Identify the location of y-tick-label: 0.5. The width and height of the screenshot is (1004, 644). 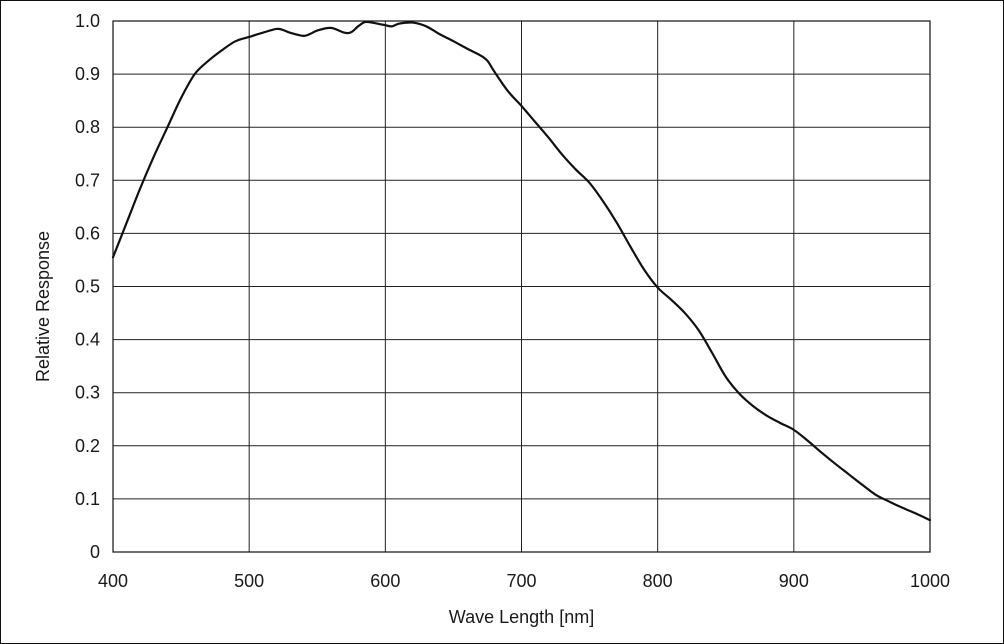
(87, 287).